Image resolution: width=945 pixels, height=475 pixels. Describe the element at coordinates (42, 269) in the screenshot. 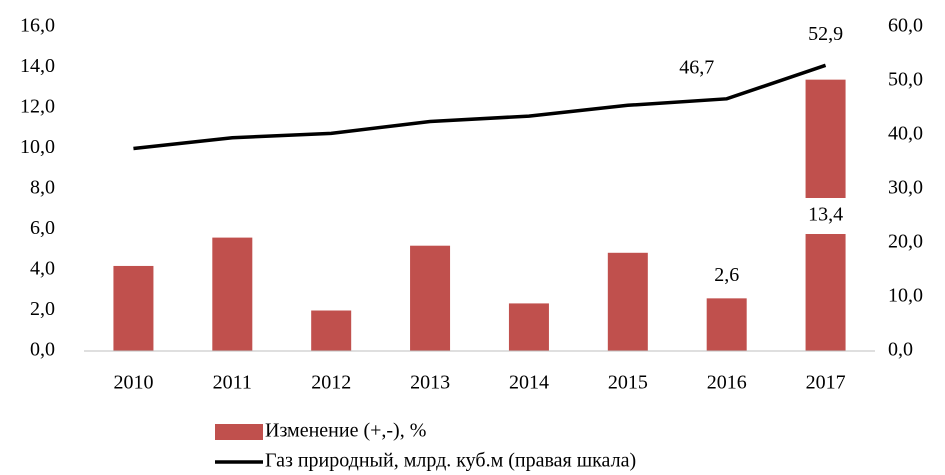

I see `y-tick-label: 4,0` at that location.